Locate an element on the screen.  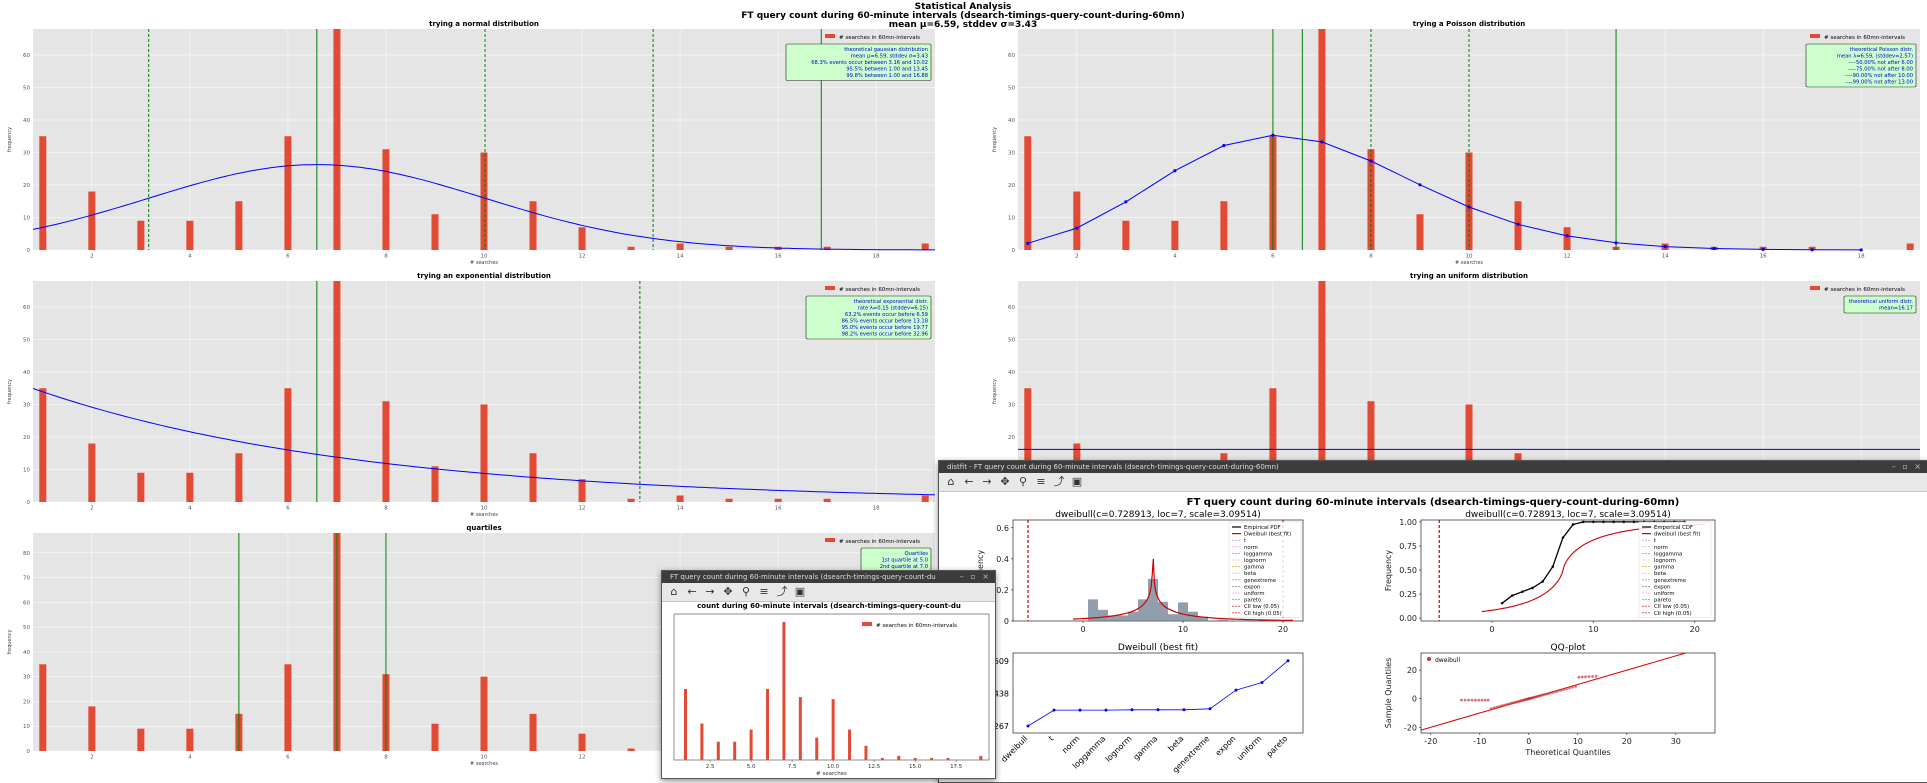
info-line: ----90.00% not after 10.00 is located at coordinates (1879, 76).